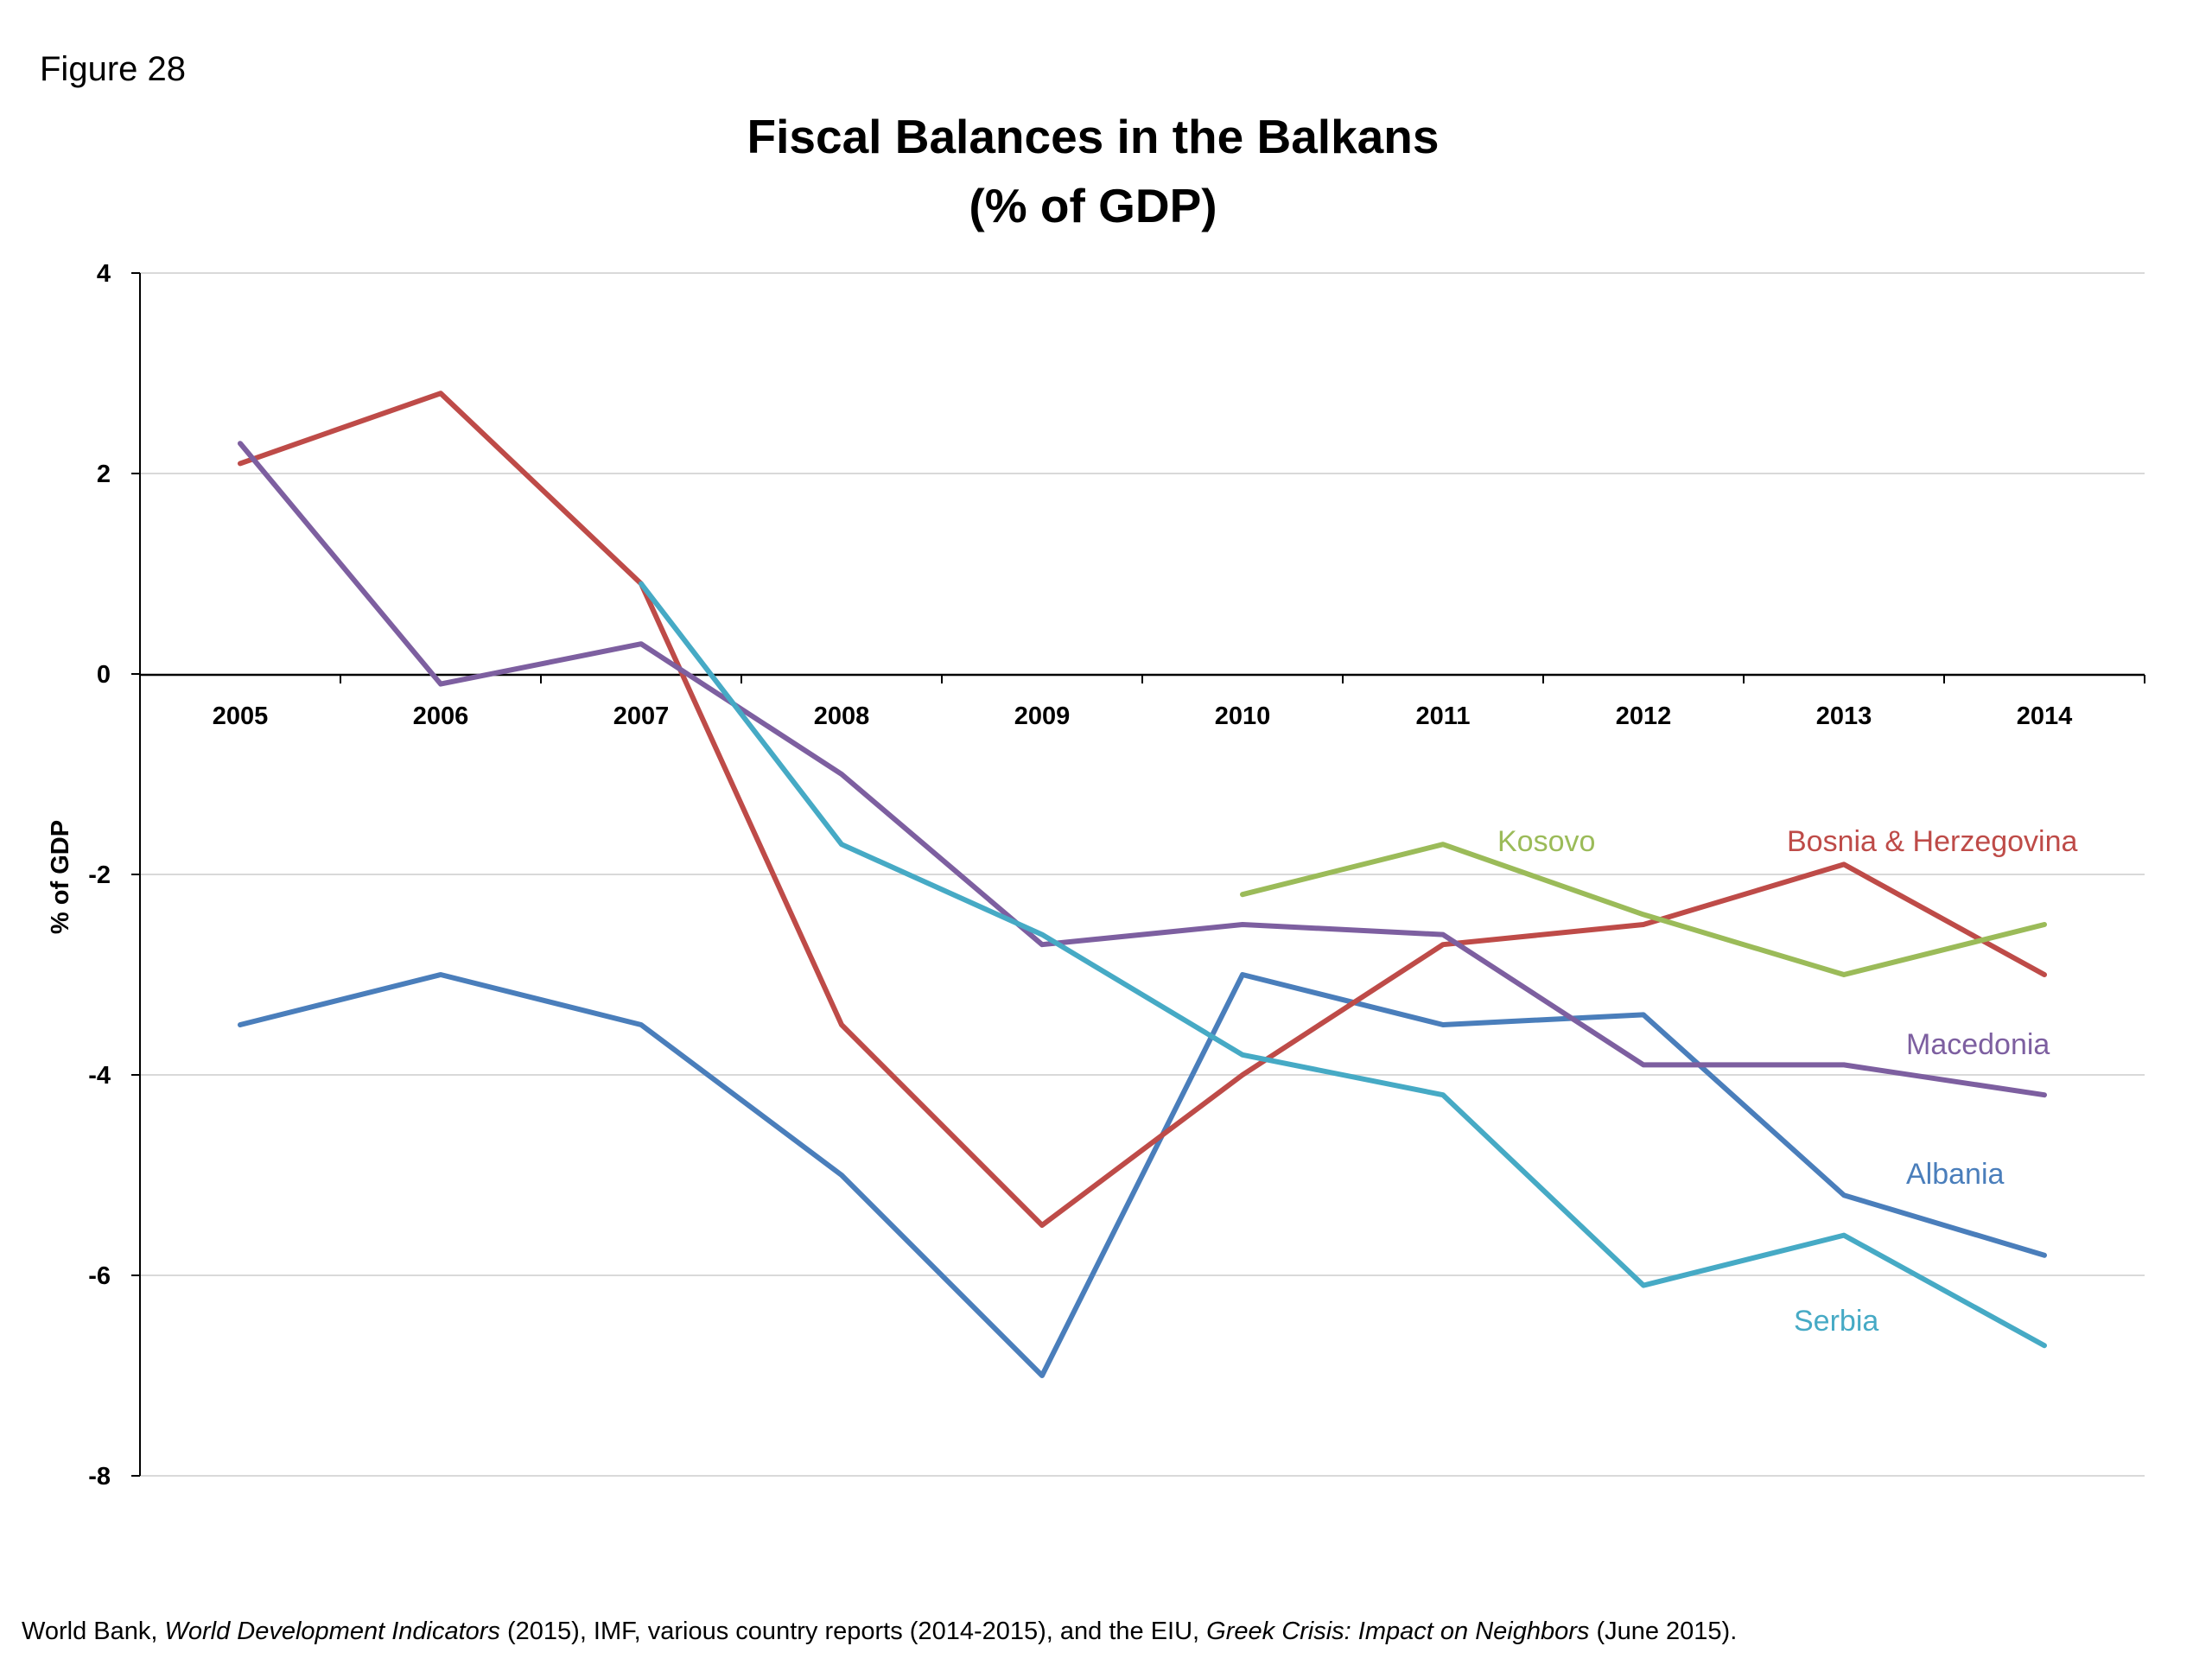 The width and height of the screenshot is (2212, 1659). I want to click on x-tick-label-2009: 2009, so click(1042, 716).